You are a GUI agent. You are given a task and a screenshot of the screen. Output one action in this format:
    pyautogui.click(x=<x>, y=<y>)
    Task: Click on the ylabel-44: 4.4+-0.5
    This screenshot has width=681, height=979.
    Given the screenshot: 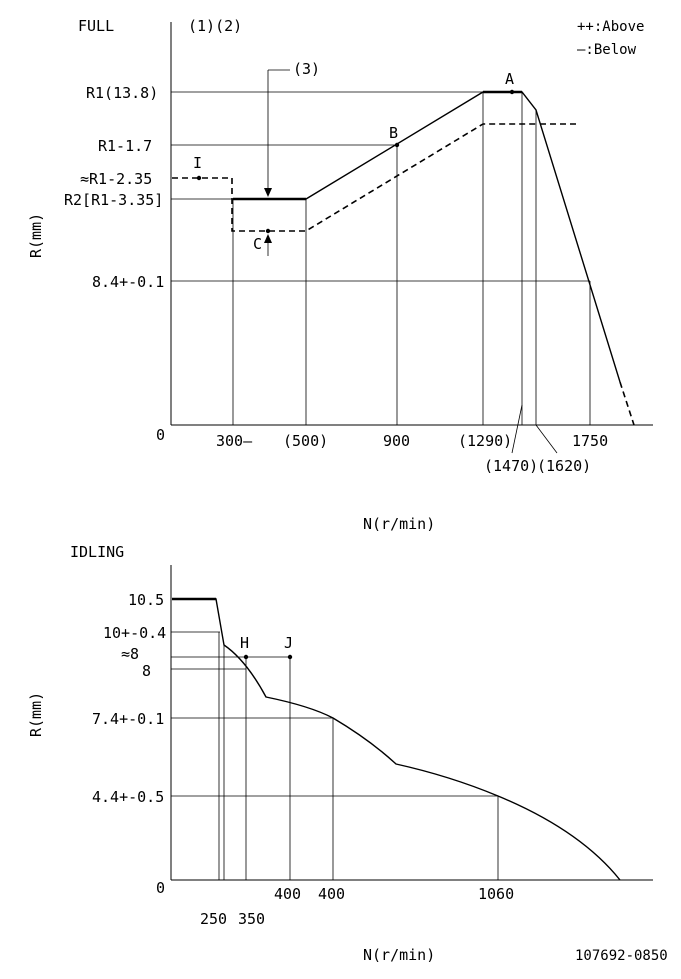 What is the action you would take?
    pyautogui.click(x=128, y=797)
    